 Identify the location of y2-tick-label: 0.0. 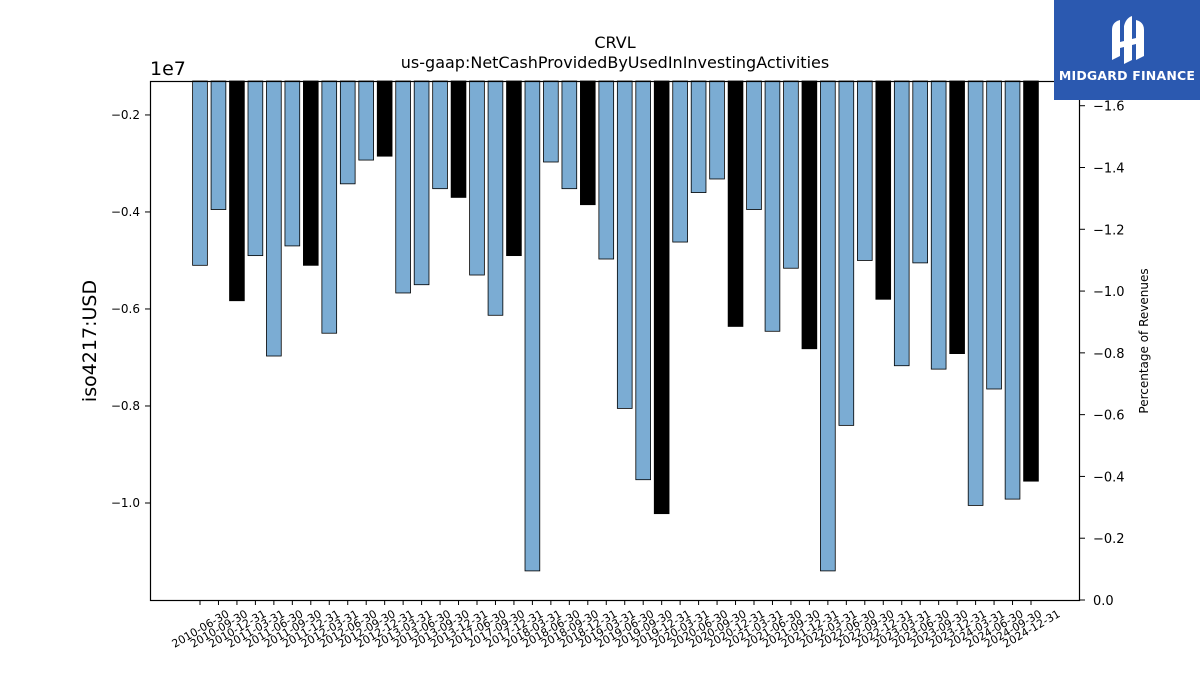
(1103, 601).